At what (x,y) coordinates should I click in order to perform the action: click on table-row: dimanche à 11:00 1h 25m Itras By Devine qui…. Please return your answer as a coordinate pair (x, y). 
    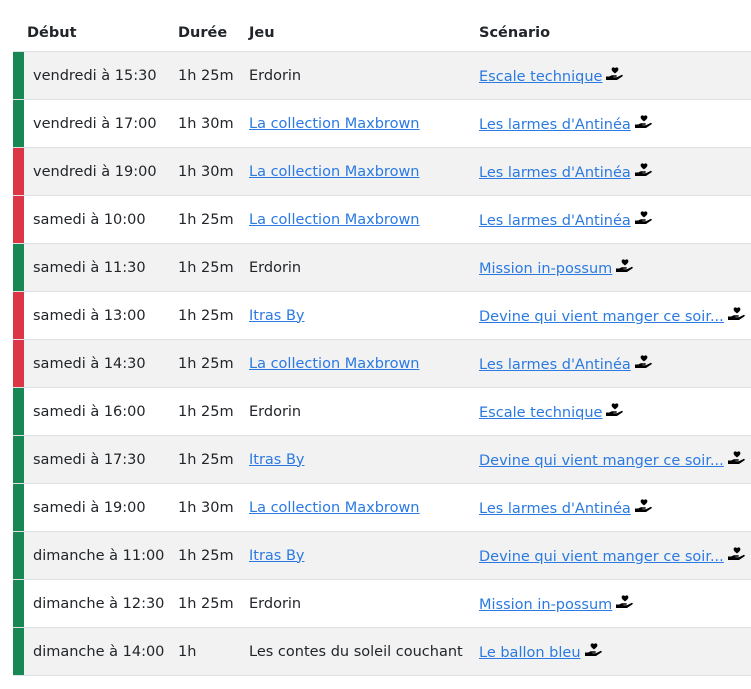
    Looking at the image, I should click on (382, 555).